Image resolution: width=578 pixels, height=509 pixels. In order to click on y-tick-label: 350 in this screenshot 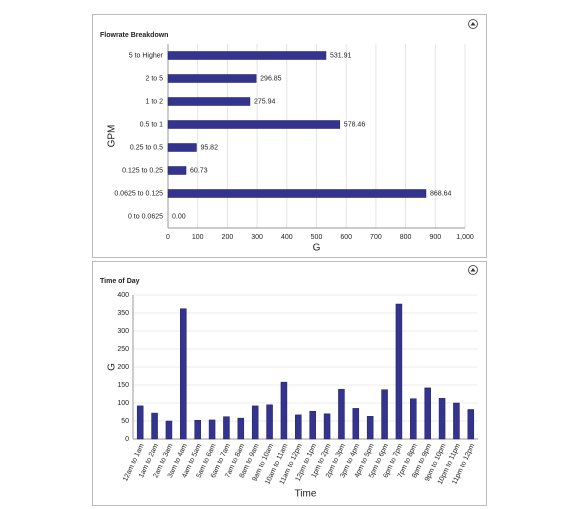, I will do `click(123, 313)`.